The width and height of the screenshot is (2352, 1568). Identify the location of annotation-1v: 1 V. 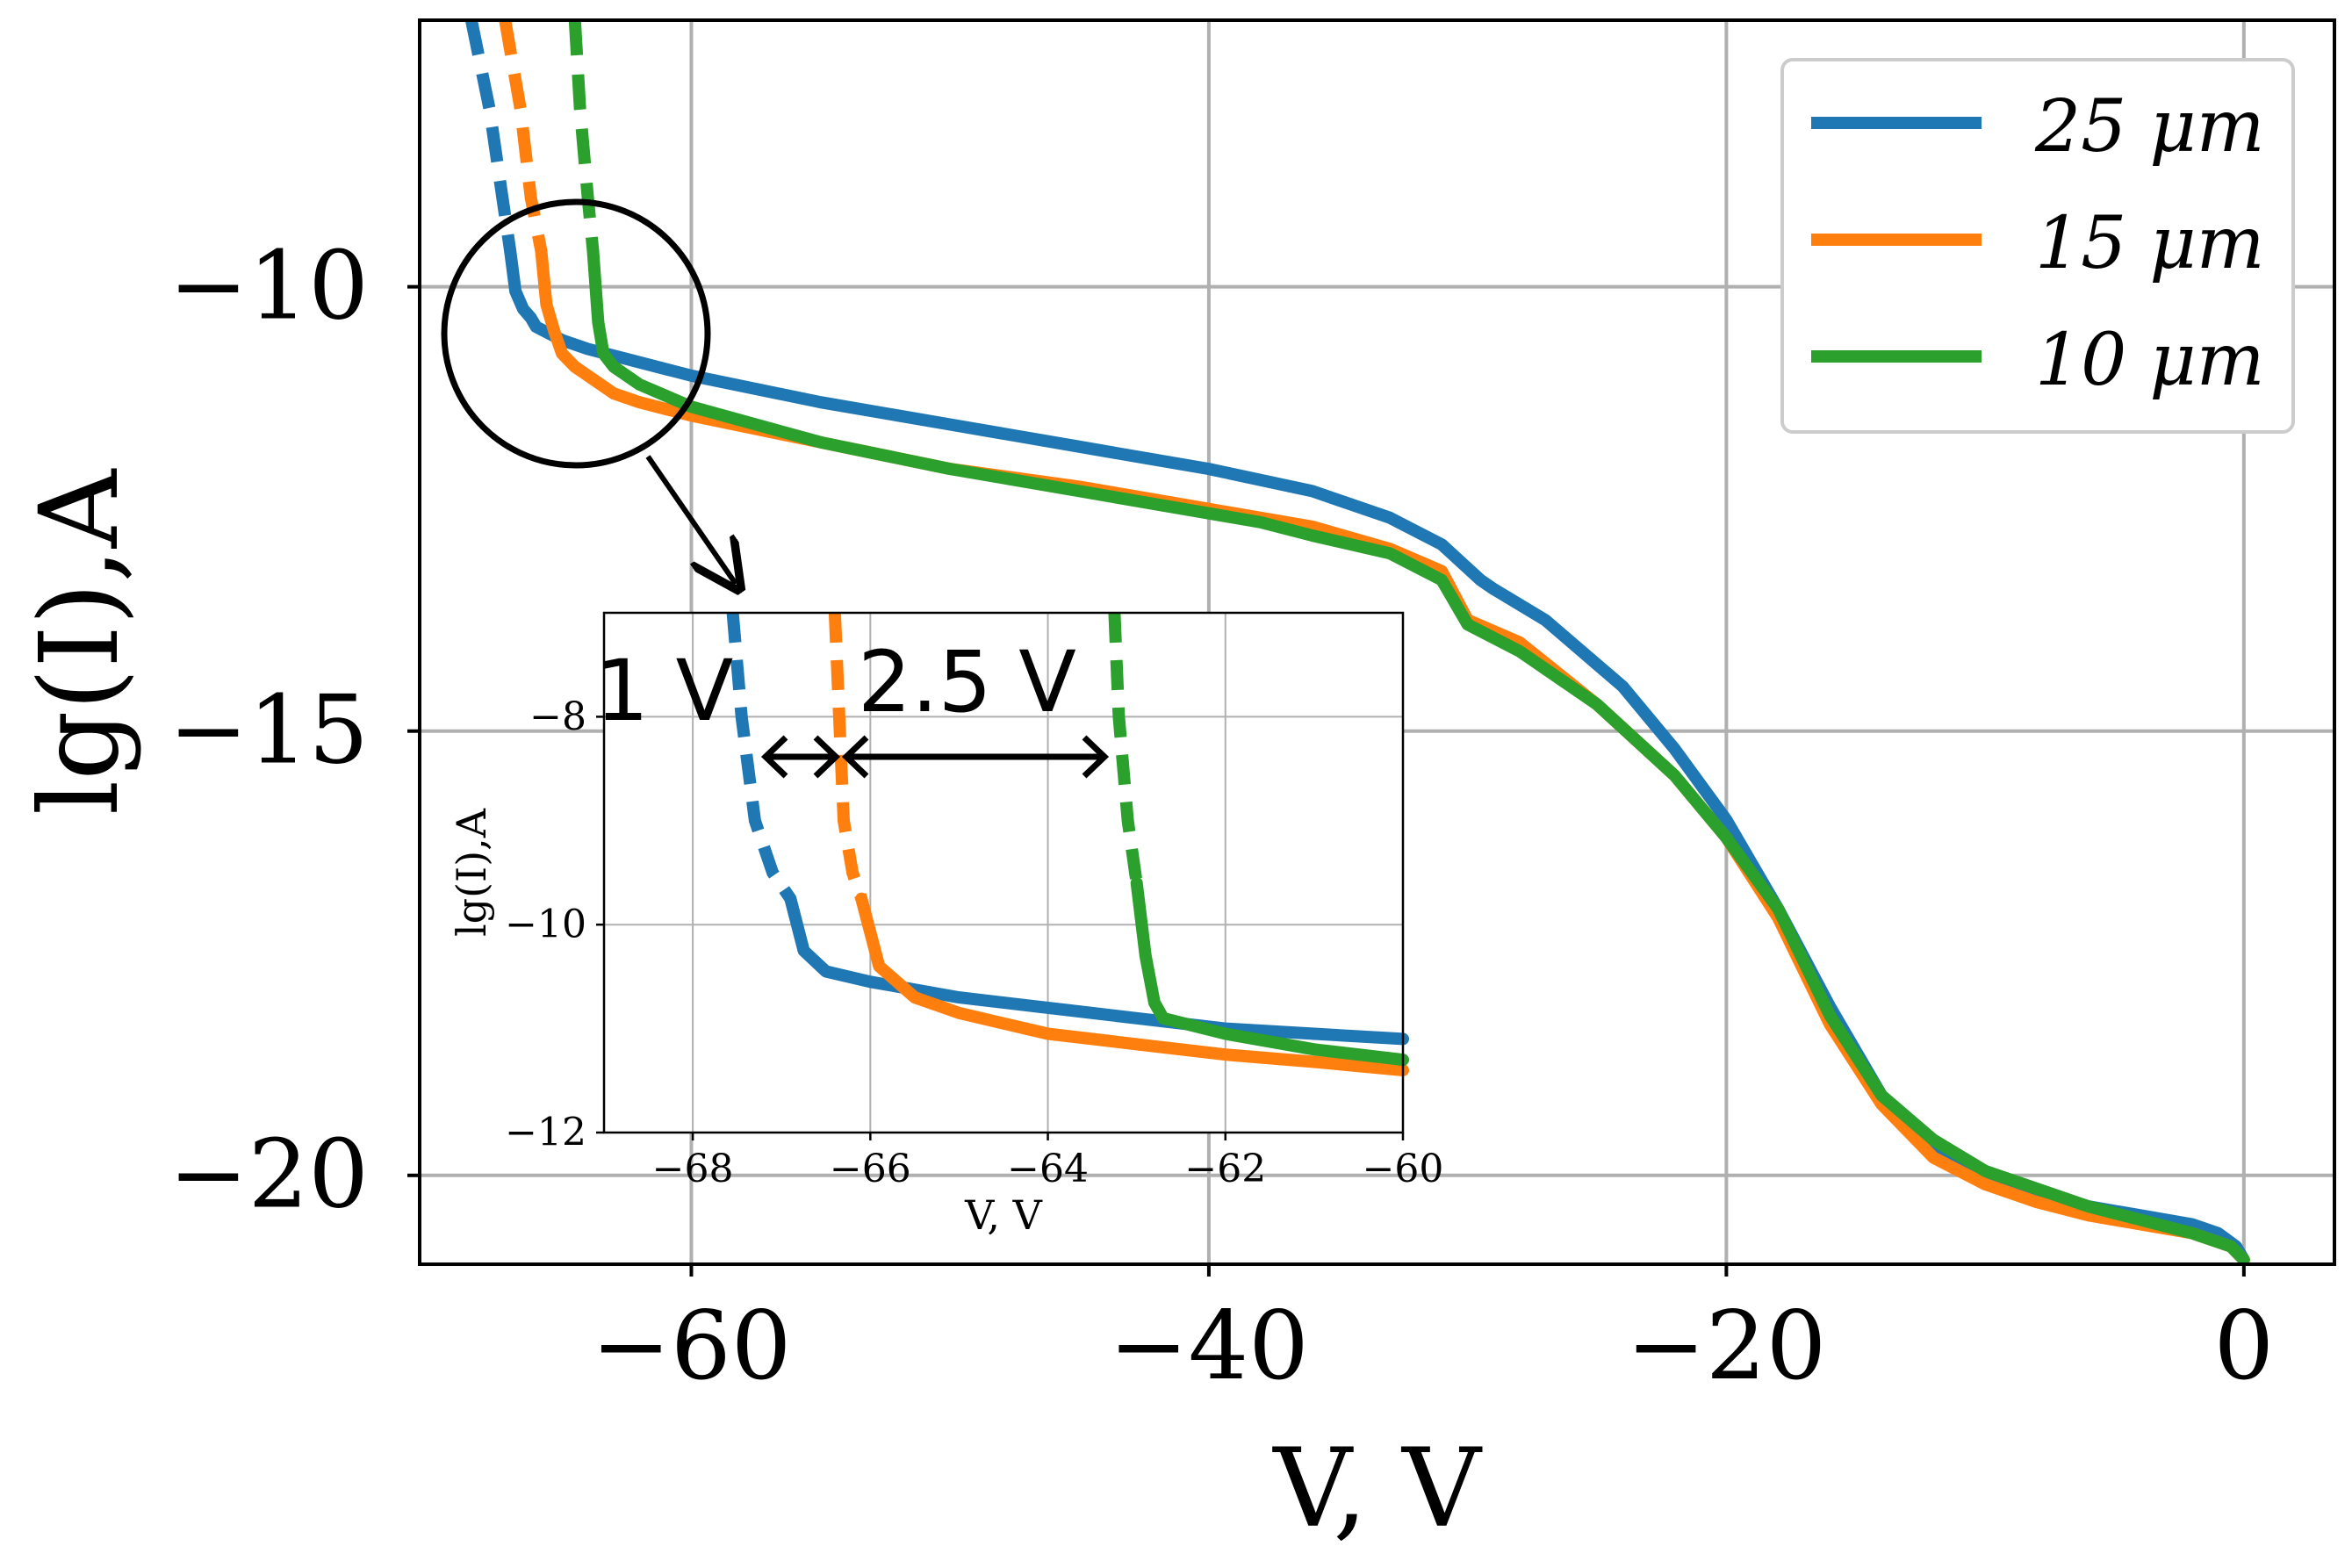
(664, 691).